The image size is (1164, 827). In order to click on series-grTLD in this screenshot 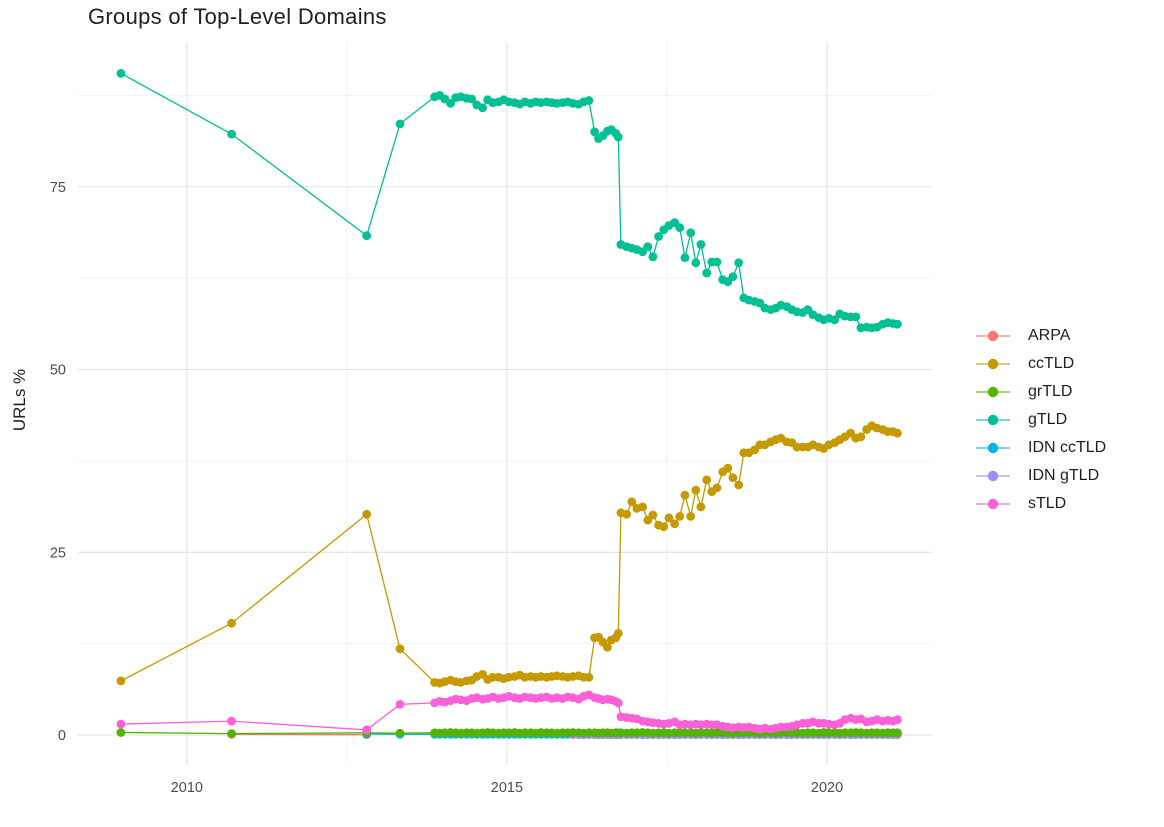, I will do `click(509, 733)`.